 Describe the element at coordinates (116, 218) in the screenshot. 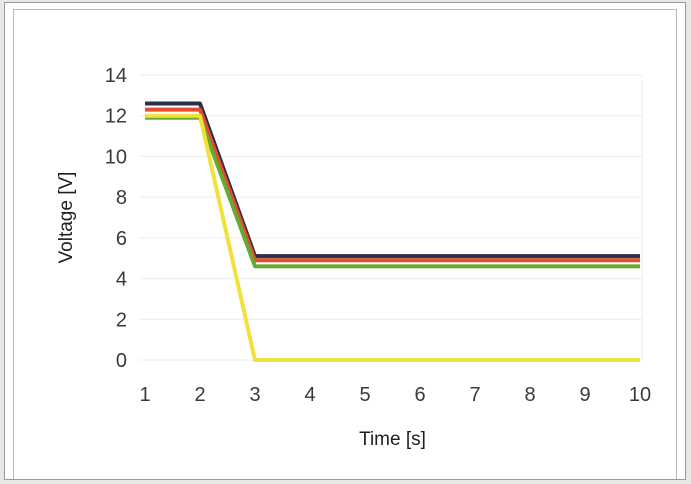

I see `y-tick-labels: 0 2 4 6 8 10 12 14` at that location.